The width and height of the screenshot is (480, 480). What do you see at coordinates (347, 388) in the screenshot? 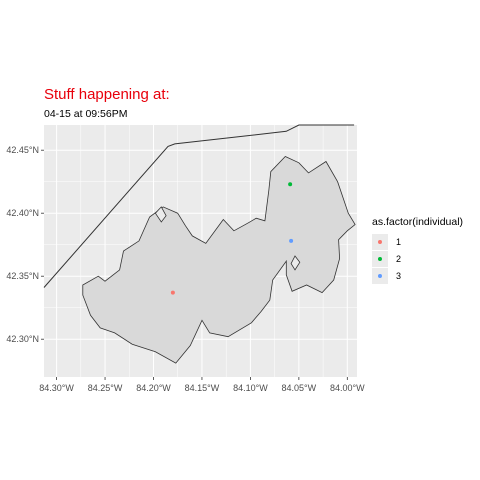
I see `x-tick-label: 84.00°W` at bounding box center [347, 388].